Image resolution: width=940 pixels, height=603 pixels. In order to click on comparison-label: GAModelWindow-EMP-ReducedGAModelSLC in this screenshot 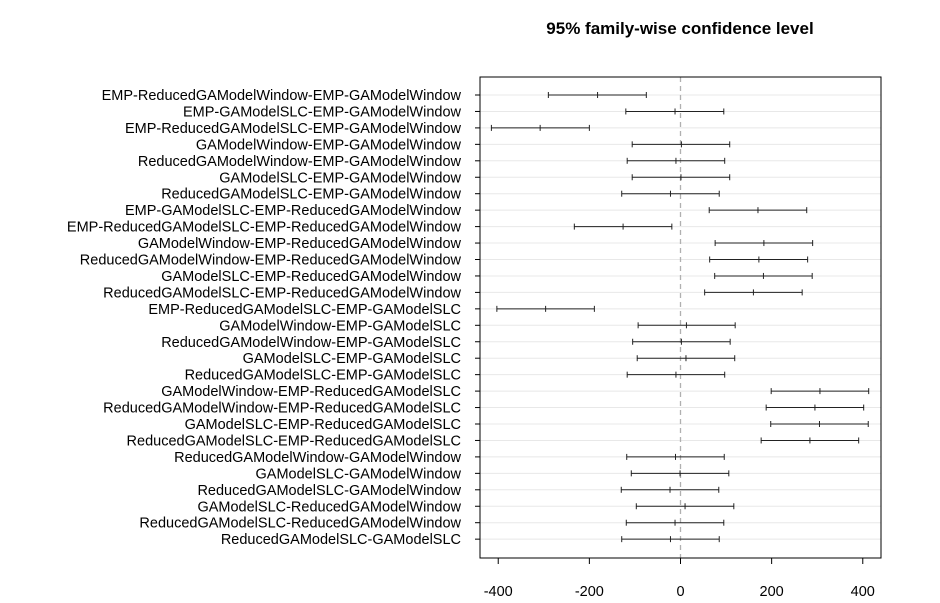, I will do `click(311, 392)`.